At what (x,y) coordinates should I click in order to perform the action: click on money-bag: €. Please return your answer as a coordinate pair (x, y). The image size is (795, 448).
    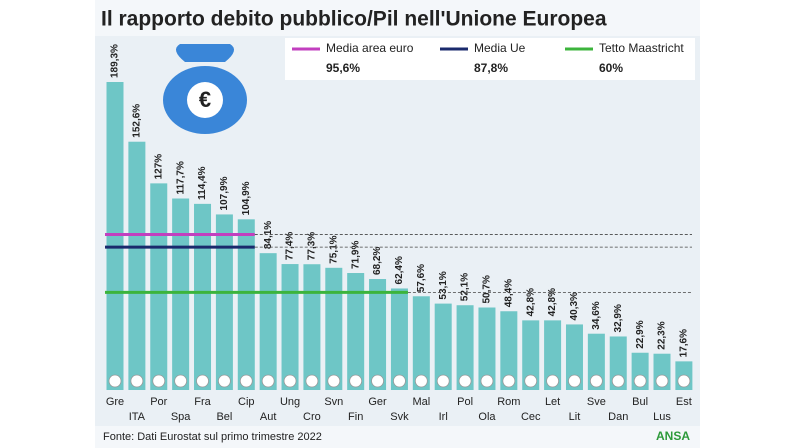
    Looking at the image, I should click on (205, 89).